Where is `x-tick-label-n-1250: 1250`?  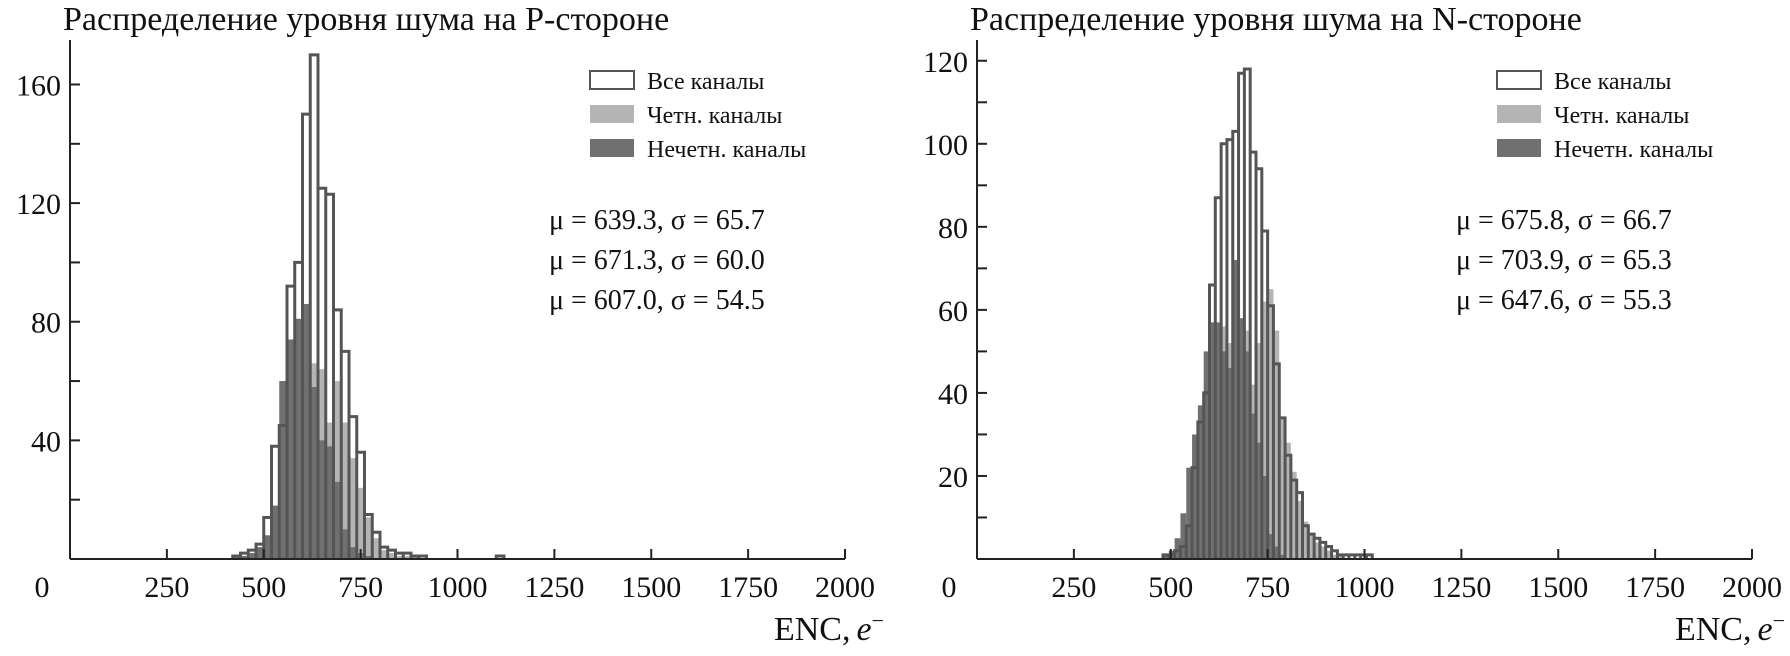 x-tick-label-n-1250: 1250 is located at coordinates (1461, 587).